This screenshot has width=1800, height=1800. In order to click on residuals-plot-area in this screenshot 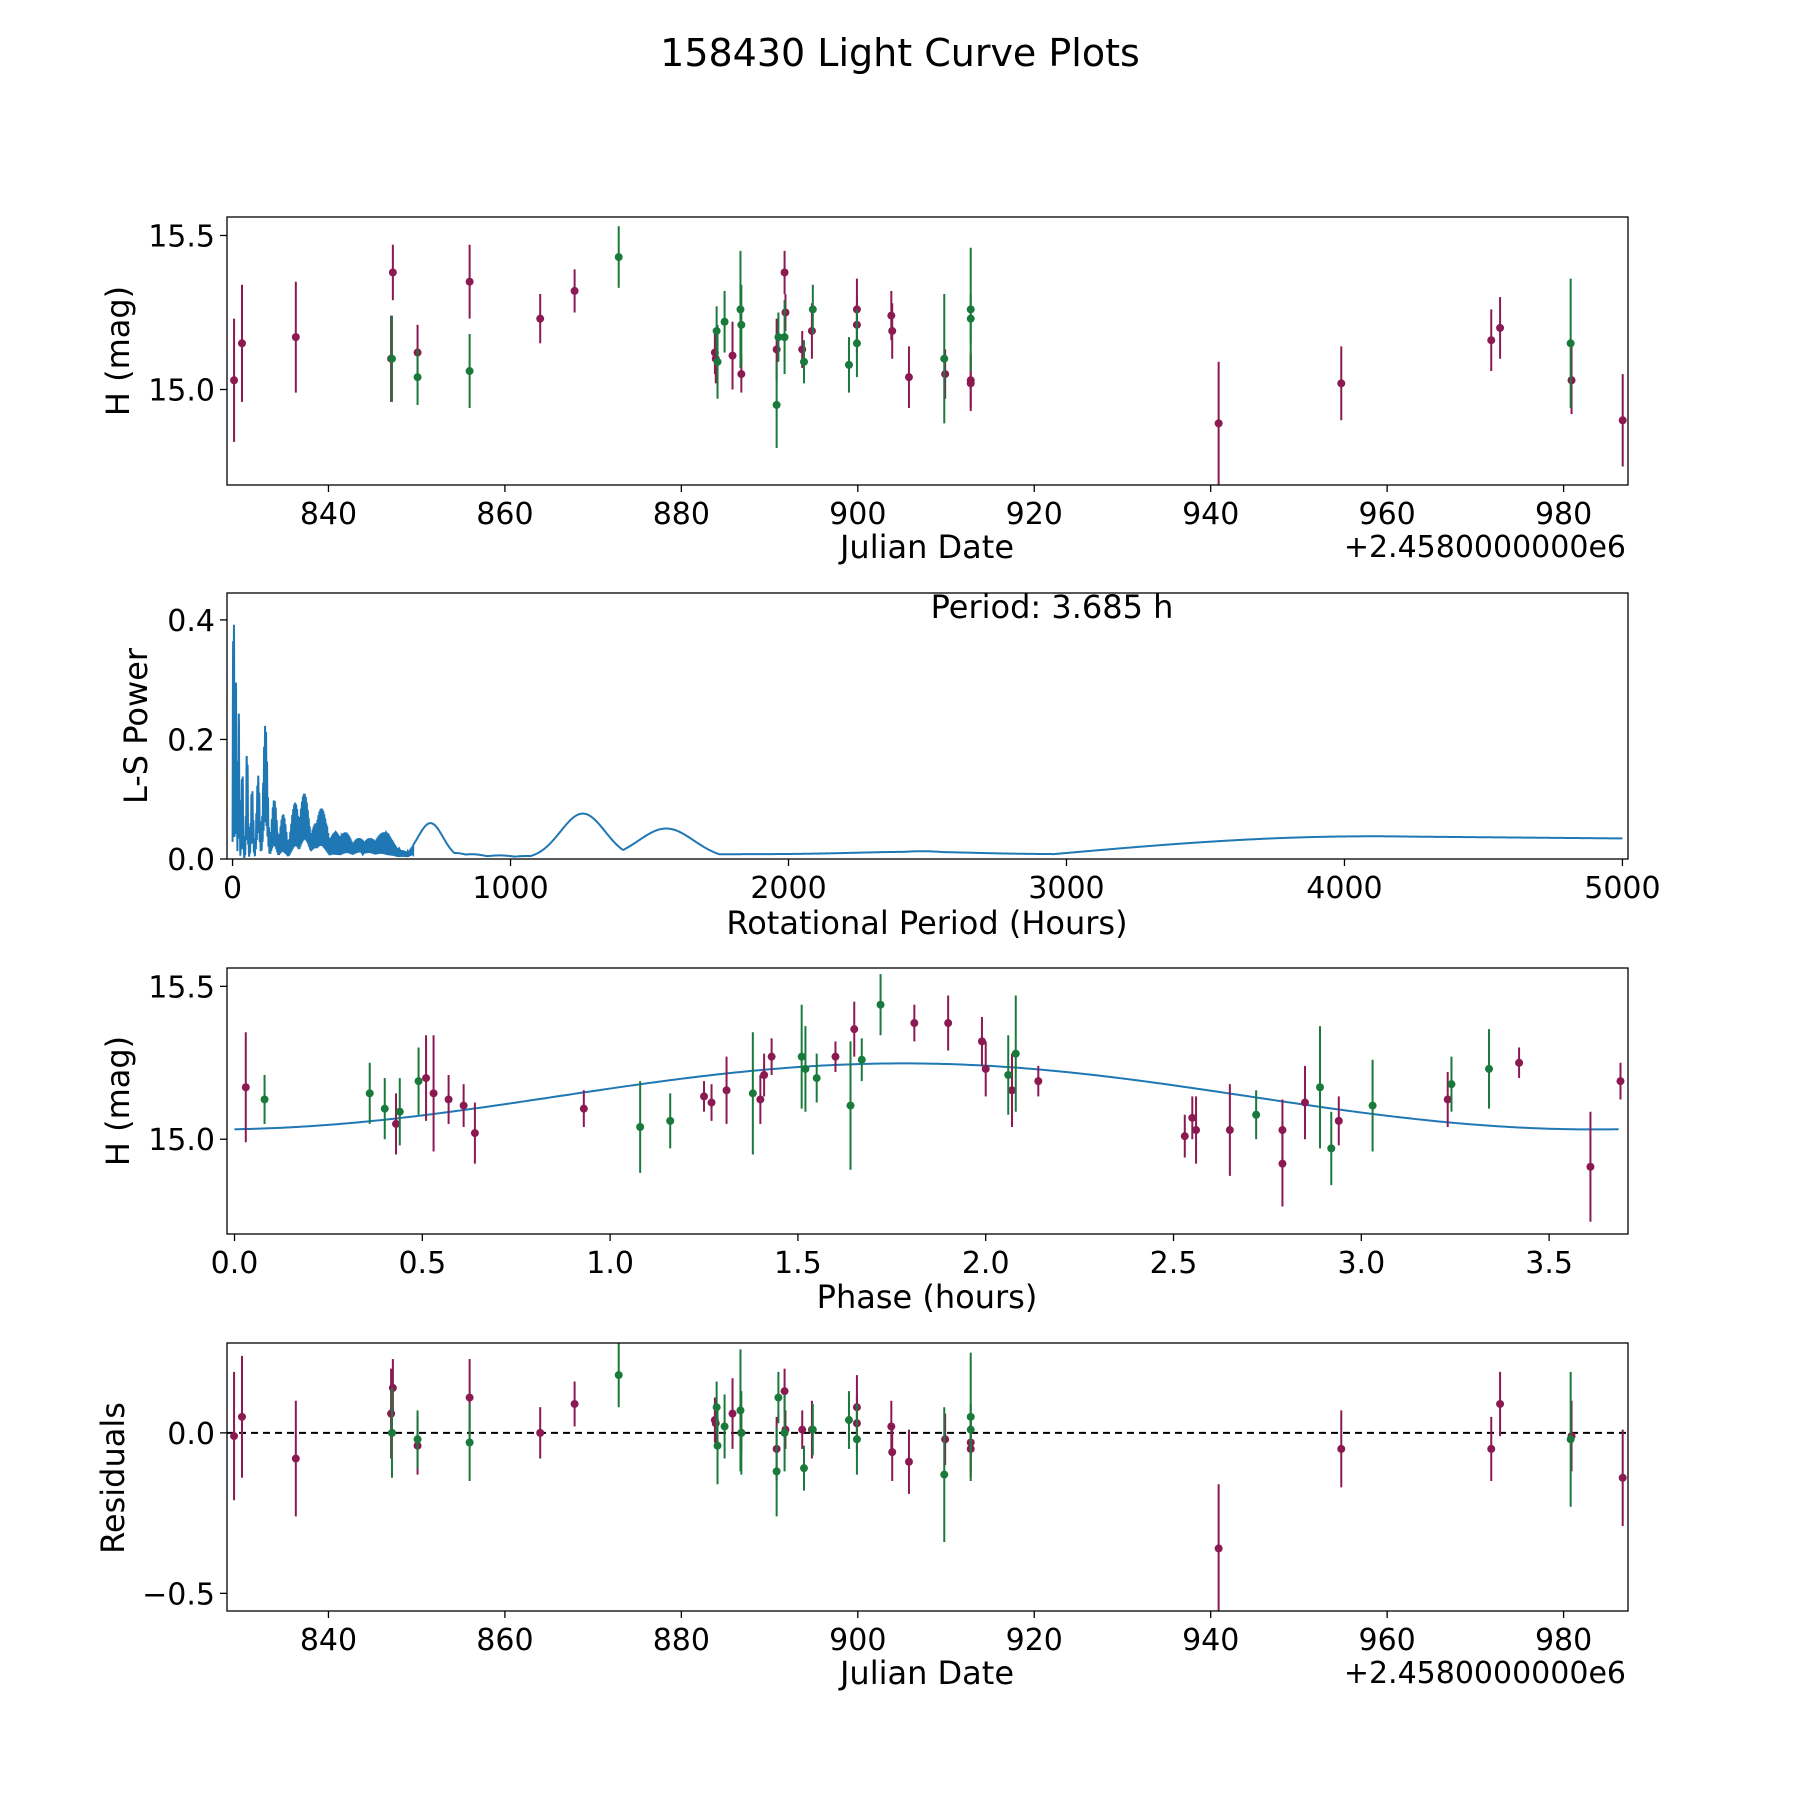, I will do `click(927, 1477)`.